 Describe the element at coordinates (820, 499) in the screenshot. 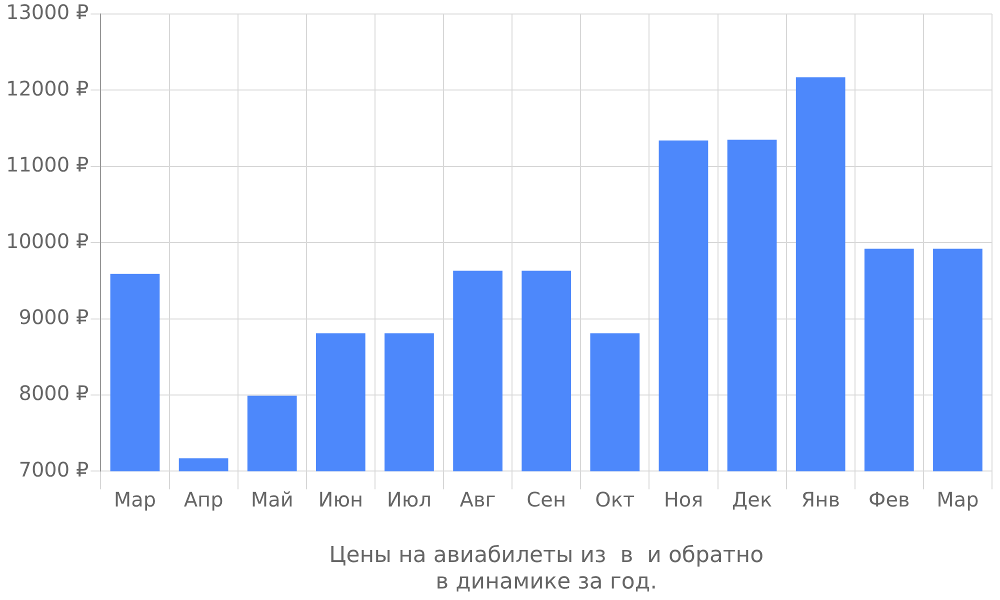

I see `x-tick-label: Янв` at that location.